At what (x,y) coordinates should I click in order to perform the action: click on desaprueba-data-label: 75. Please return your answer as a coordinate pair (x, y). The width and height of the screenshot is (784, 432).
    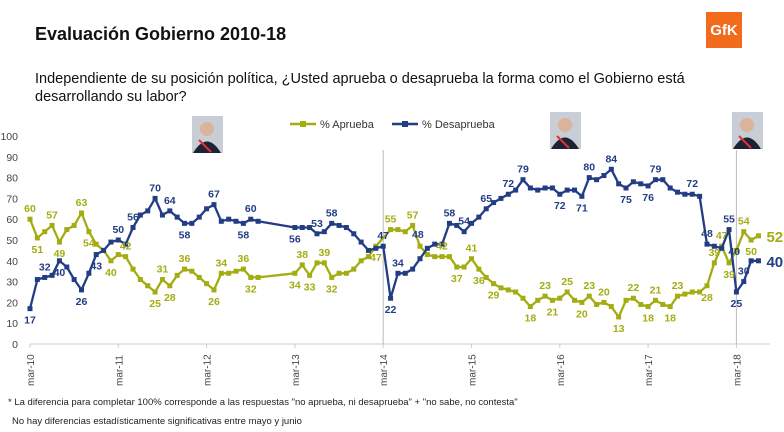
    Looking at the image, I should click on (626, 200).